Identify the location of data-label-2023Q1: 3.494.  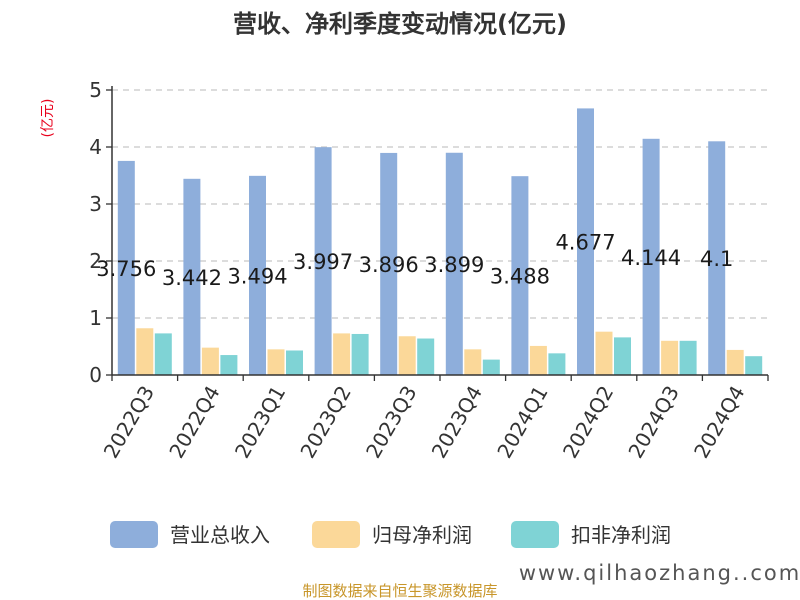
(257, 276).